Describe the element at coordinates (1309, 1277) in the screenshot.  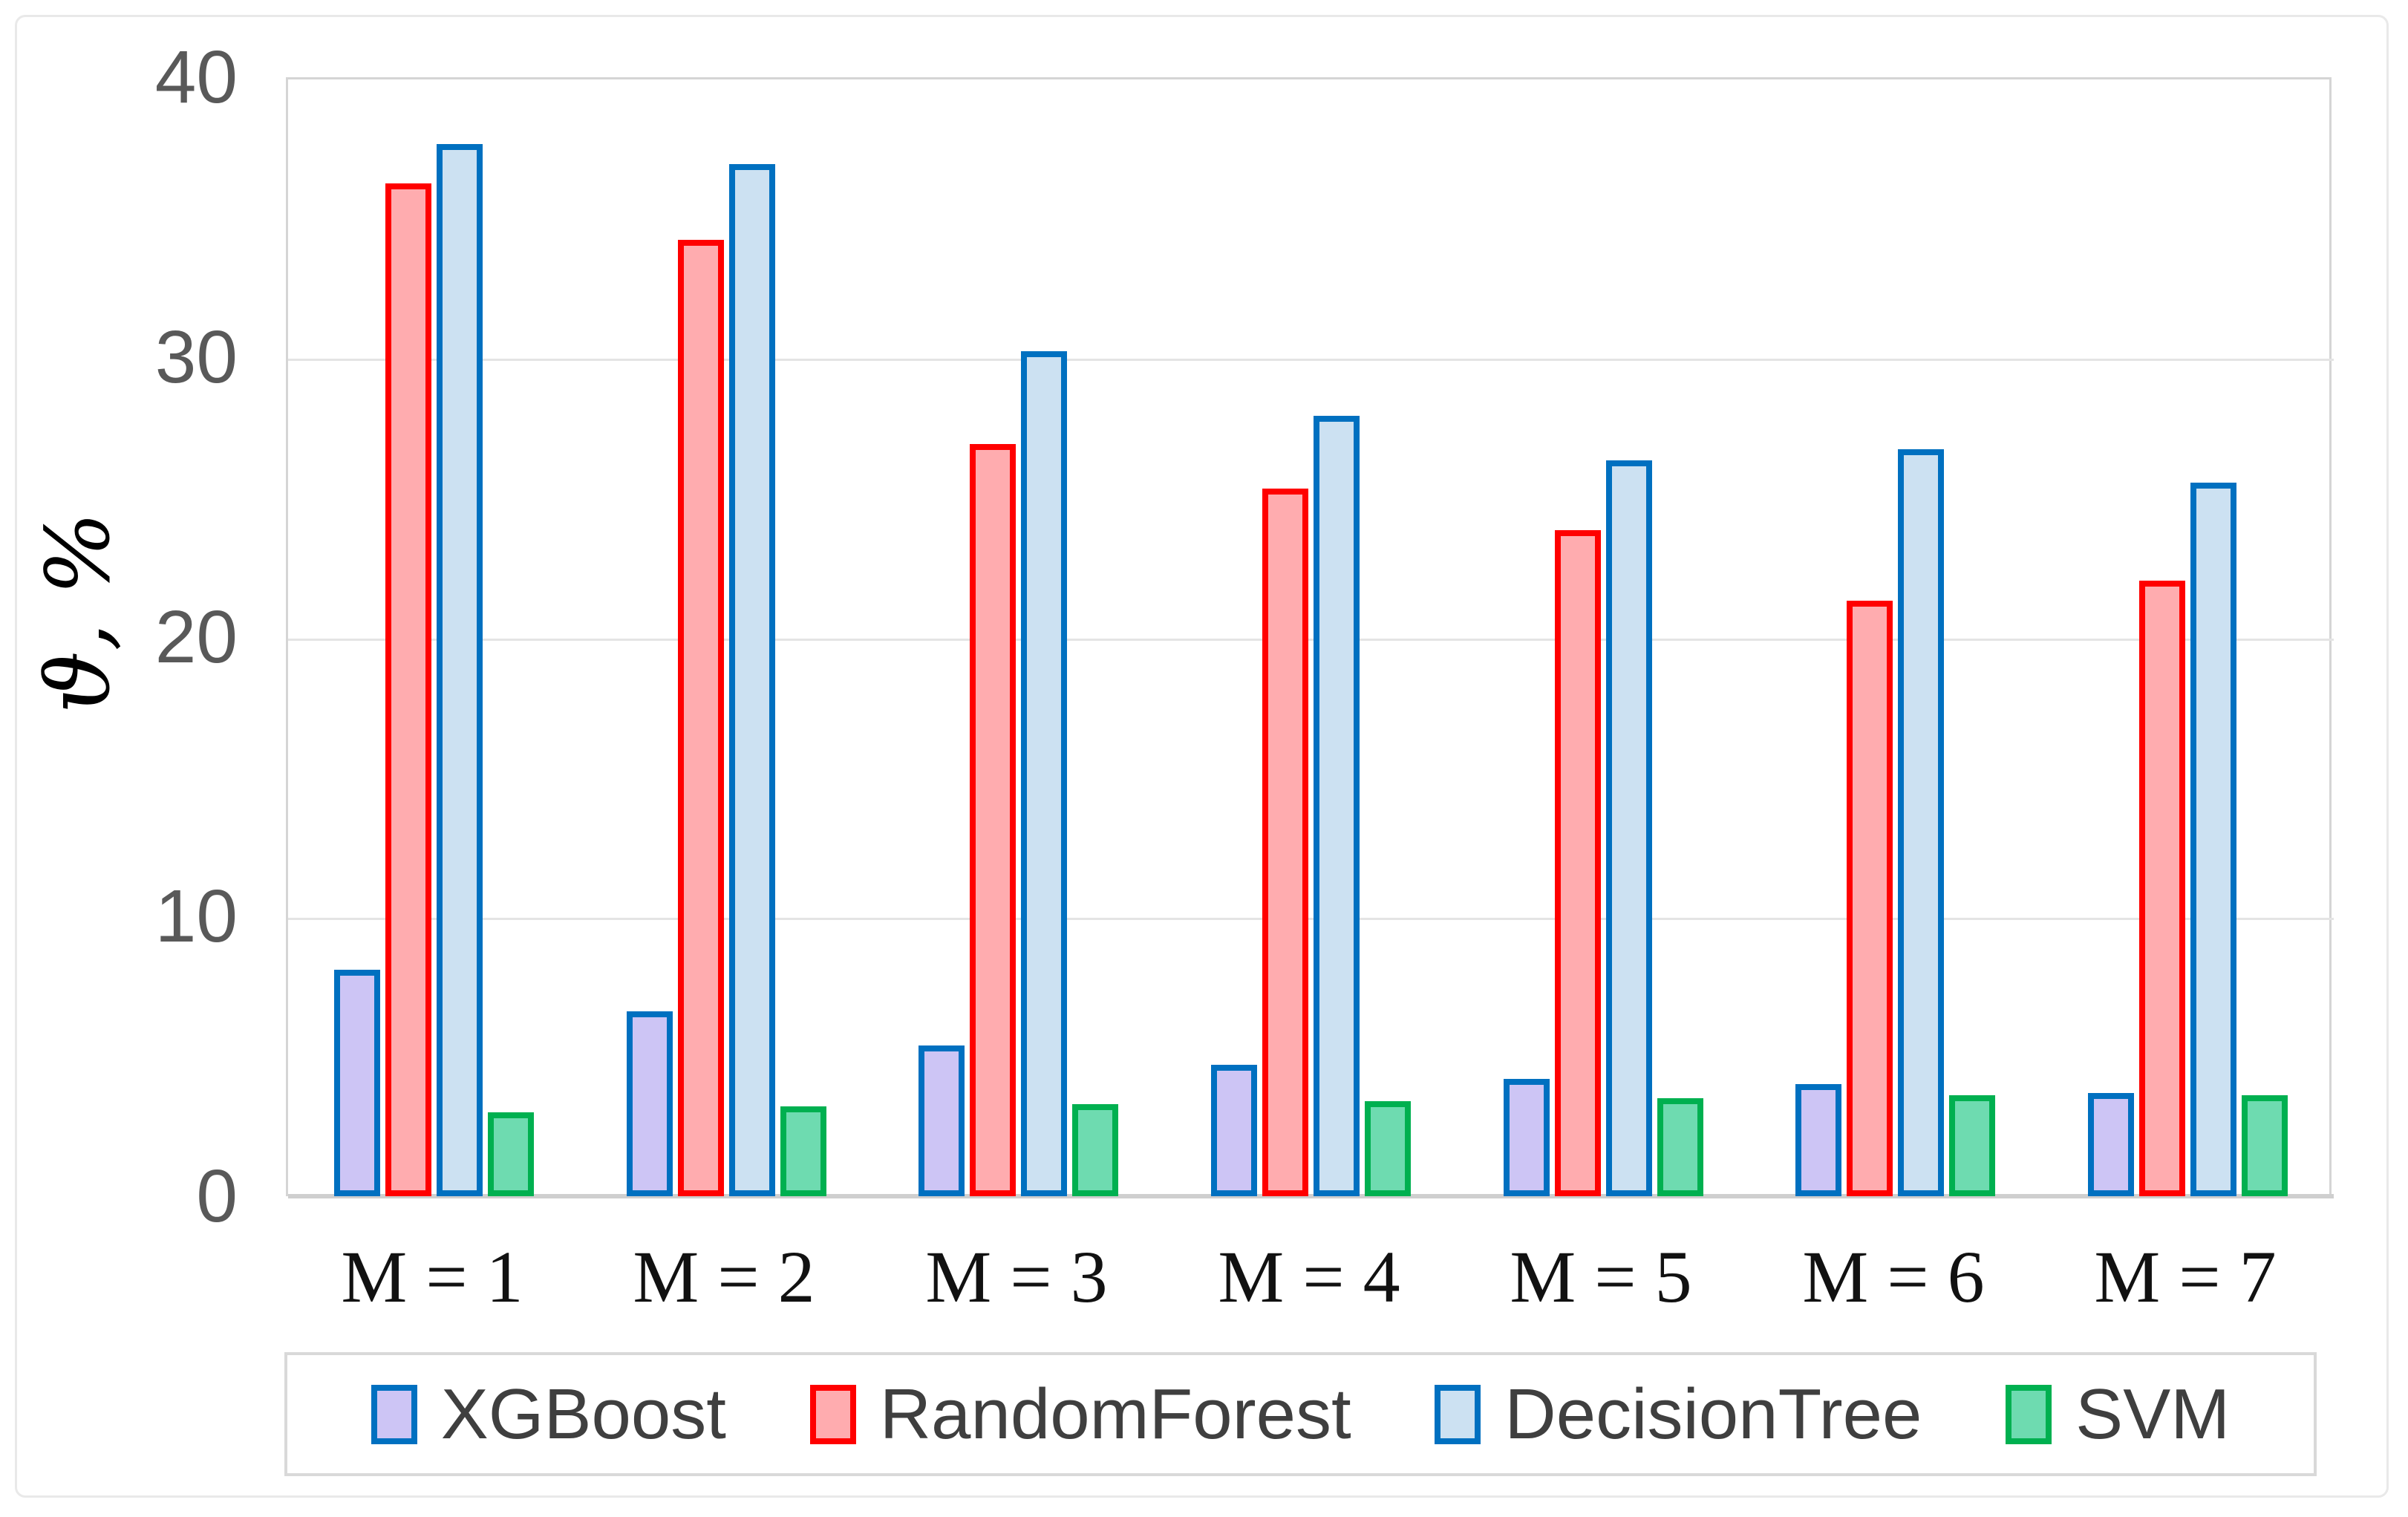
I see `x-label-m4: M = 4` at that location.